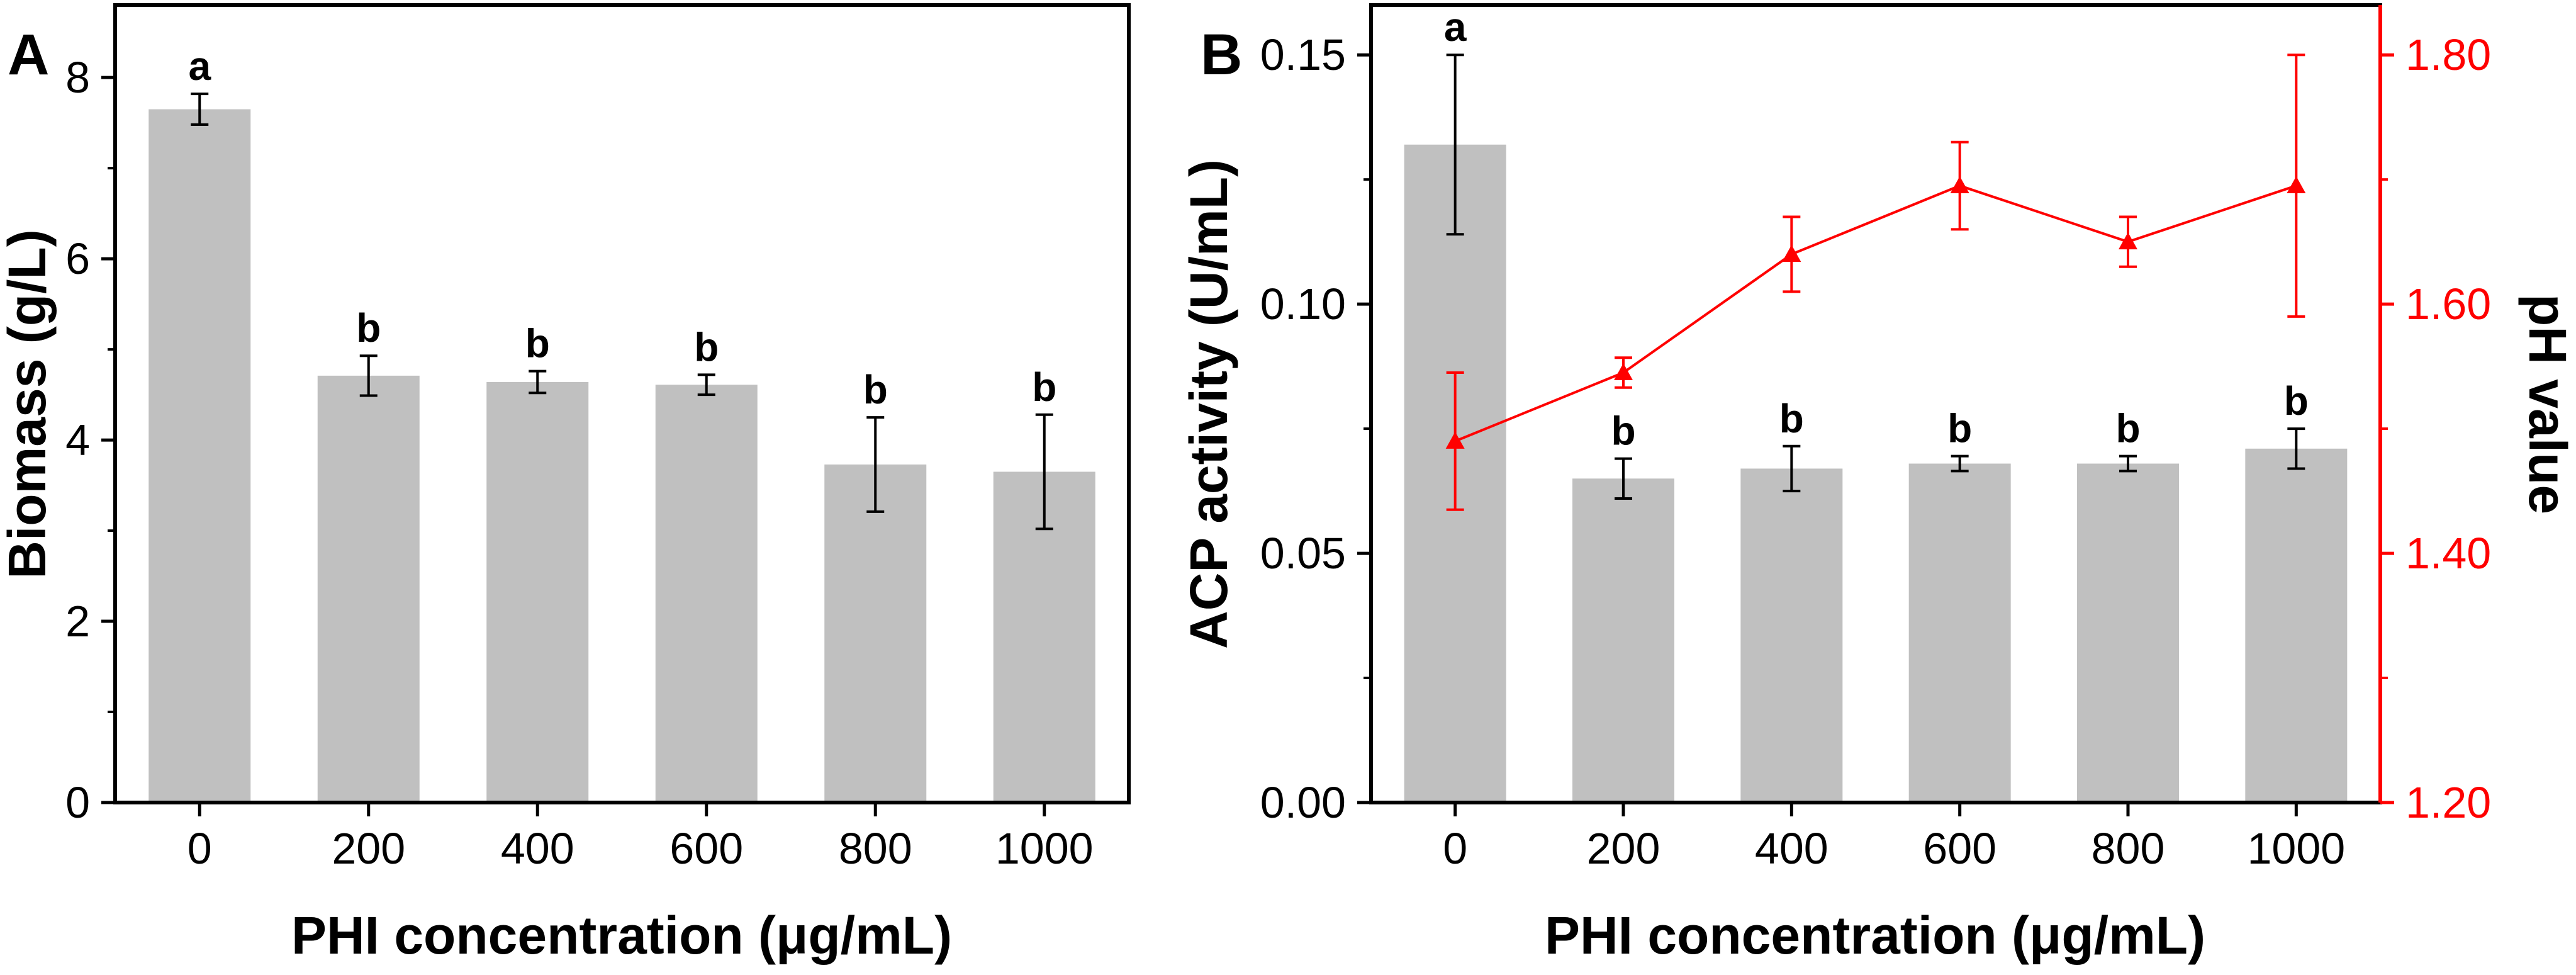  Describe the element at coordinates (1959, 429) in the screenshot. I see `significance-letter-b-600: b` at that location.